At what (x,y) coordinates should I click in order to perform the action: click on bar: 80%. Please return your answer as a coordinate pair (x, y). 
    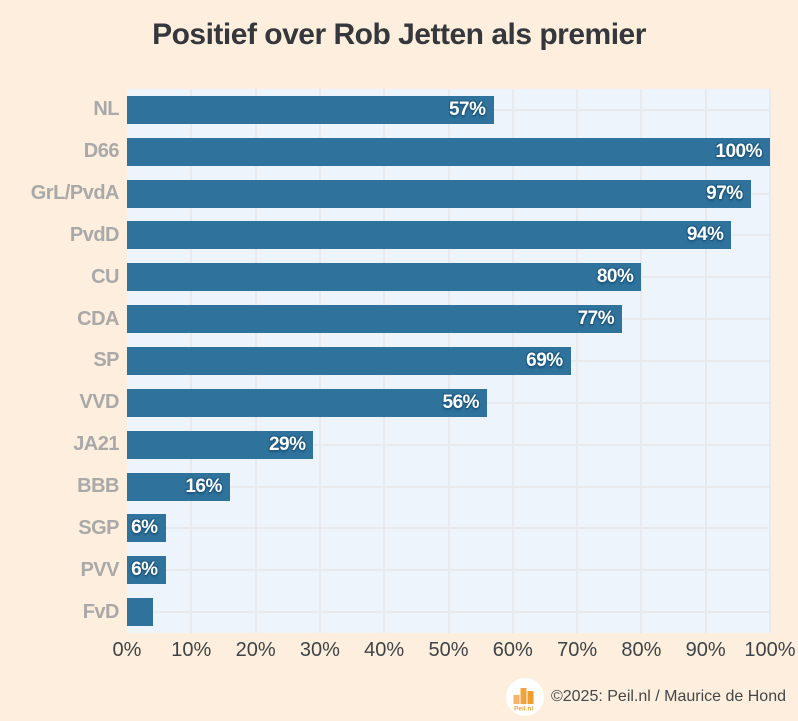
    Looking at the image, I should click on (384, 277).